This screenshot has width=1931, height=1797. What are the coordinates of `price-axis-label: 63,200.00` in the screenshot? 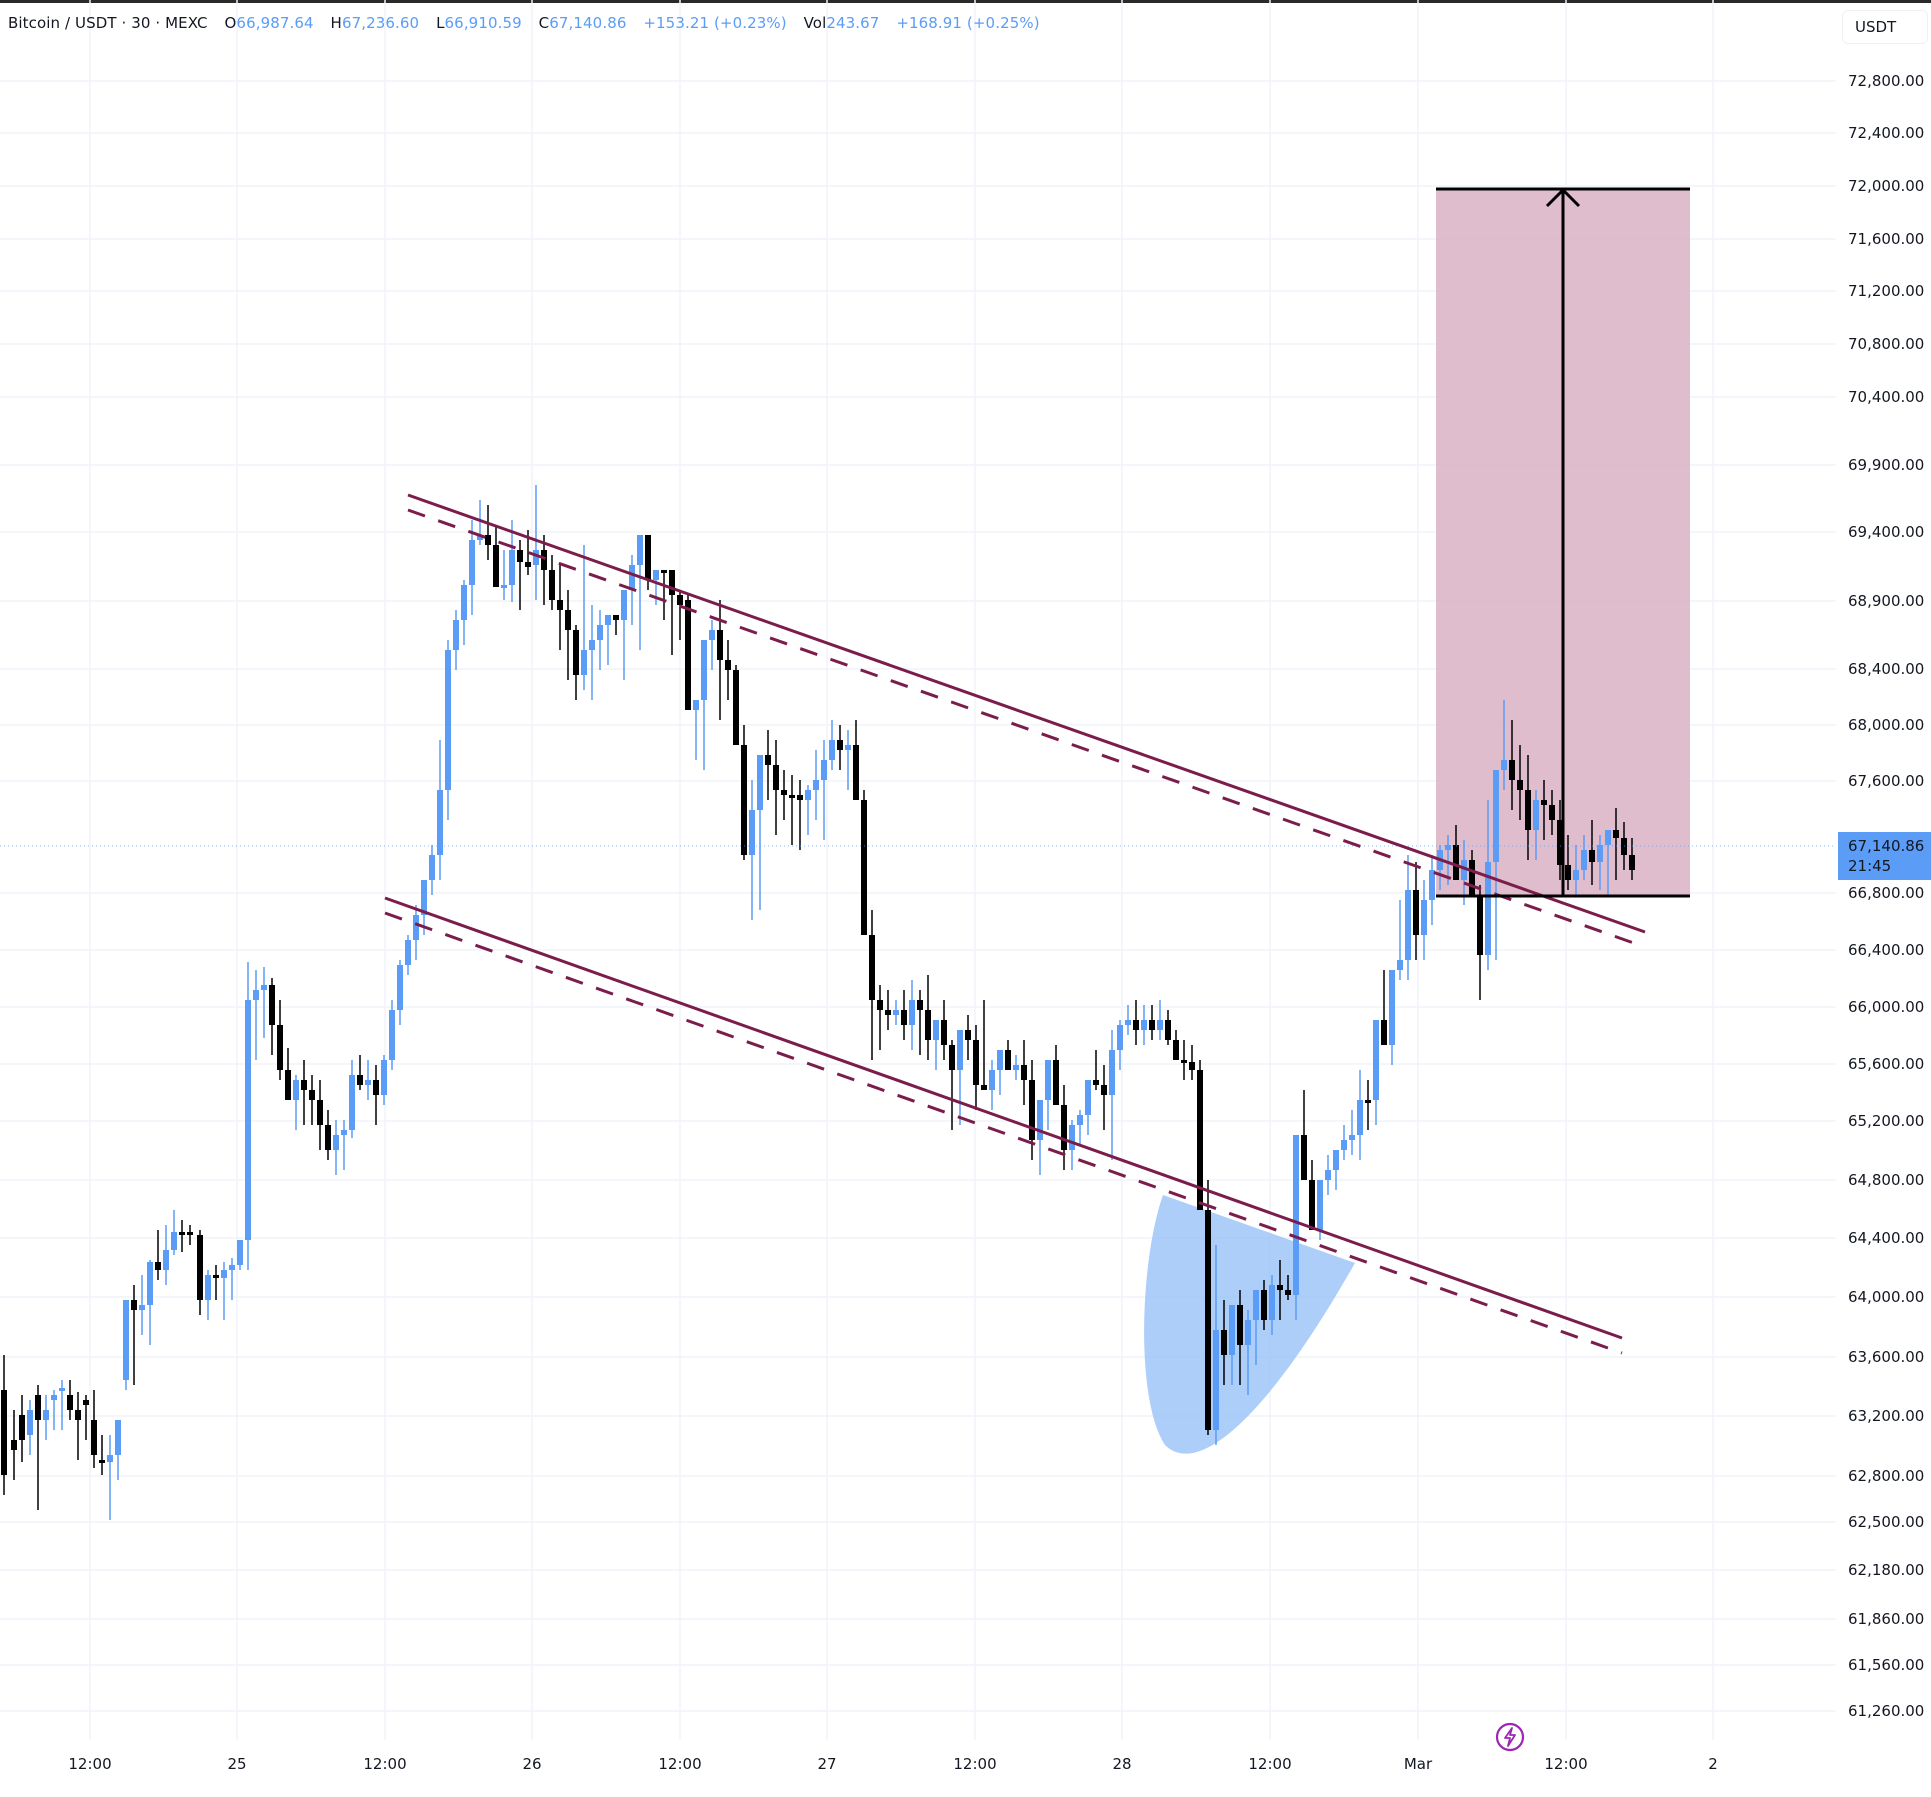 It's located at (1886, 1416).